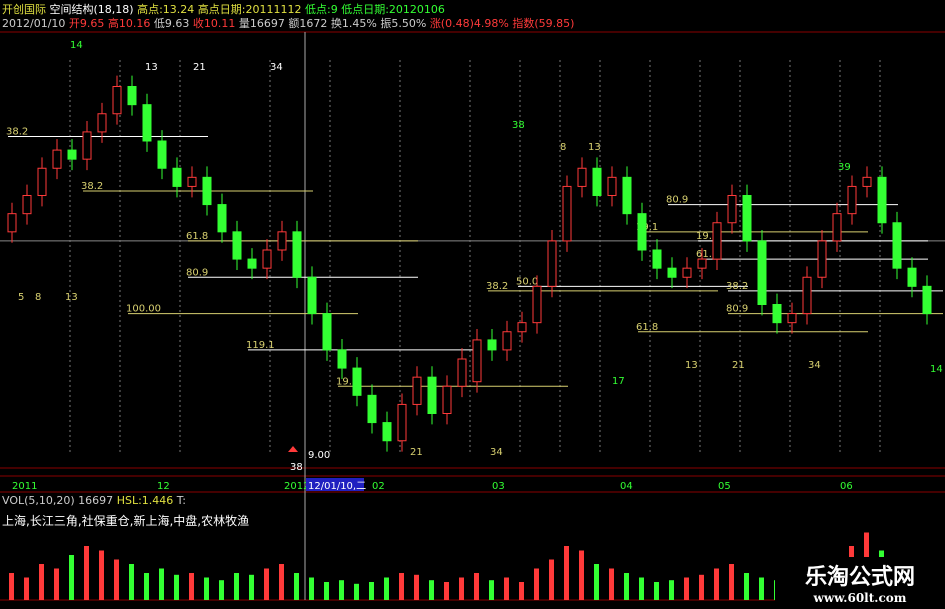  What do you see at coordinates (737, 309) in the screenshot?
I see `fib-level-label: 80.9` at bounding box center [737, 309].